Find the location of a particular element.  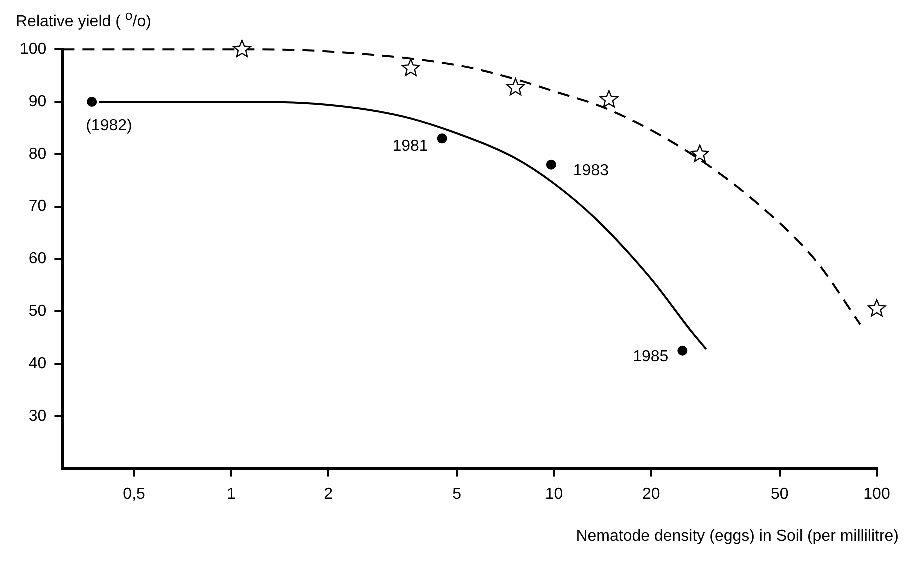

annotation: 1985 is located at coordinates (651, 357).